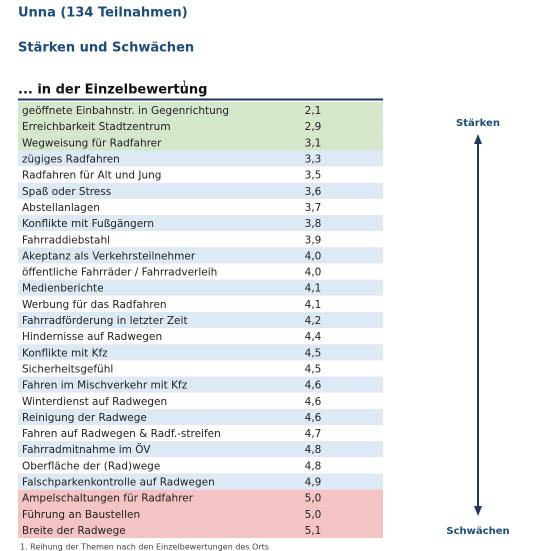 This screenshot has height=551, width=533. I want to click on row-label: Sicherheitsgefühl, so click(67, 369).